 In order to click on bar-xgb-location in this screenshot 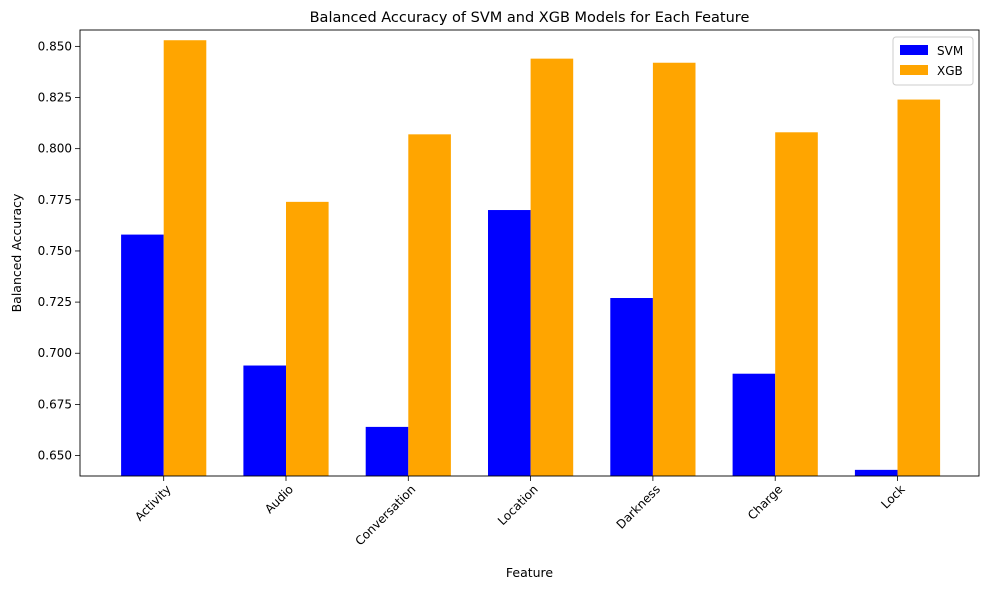, I will do `click(552, 267)`.